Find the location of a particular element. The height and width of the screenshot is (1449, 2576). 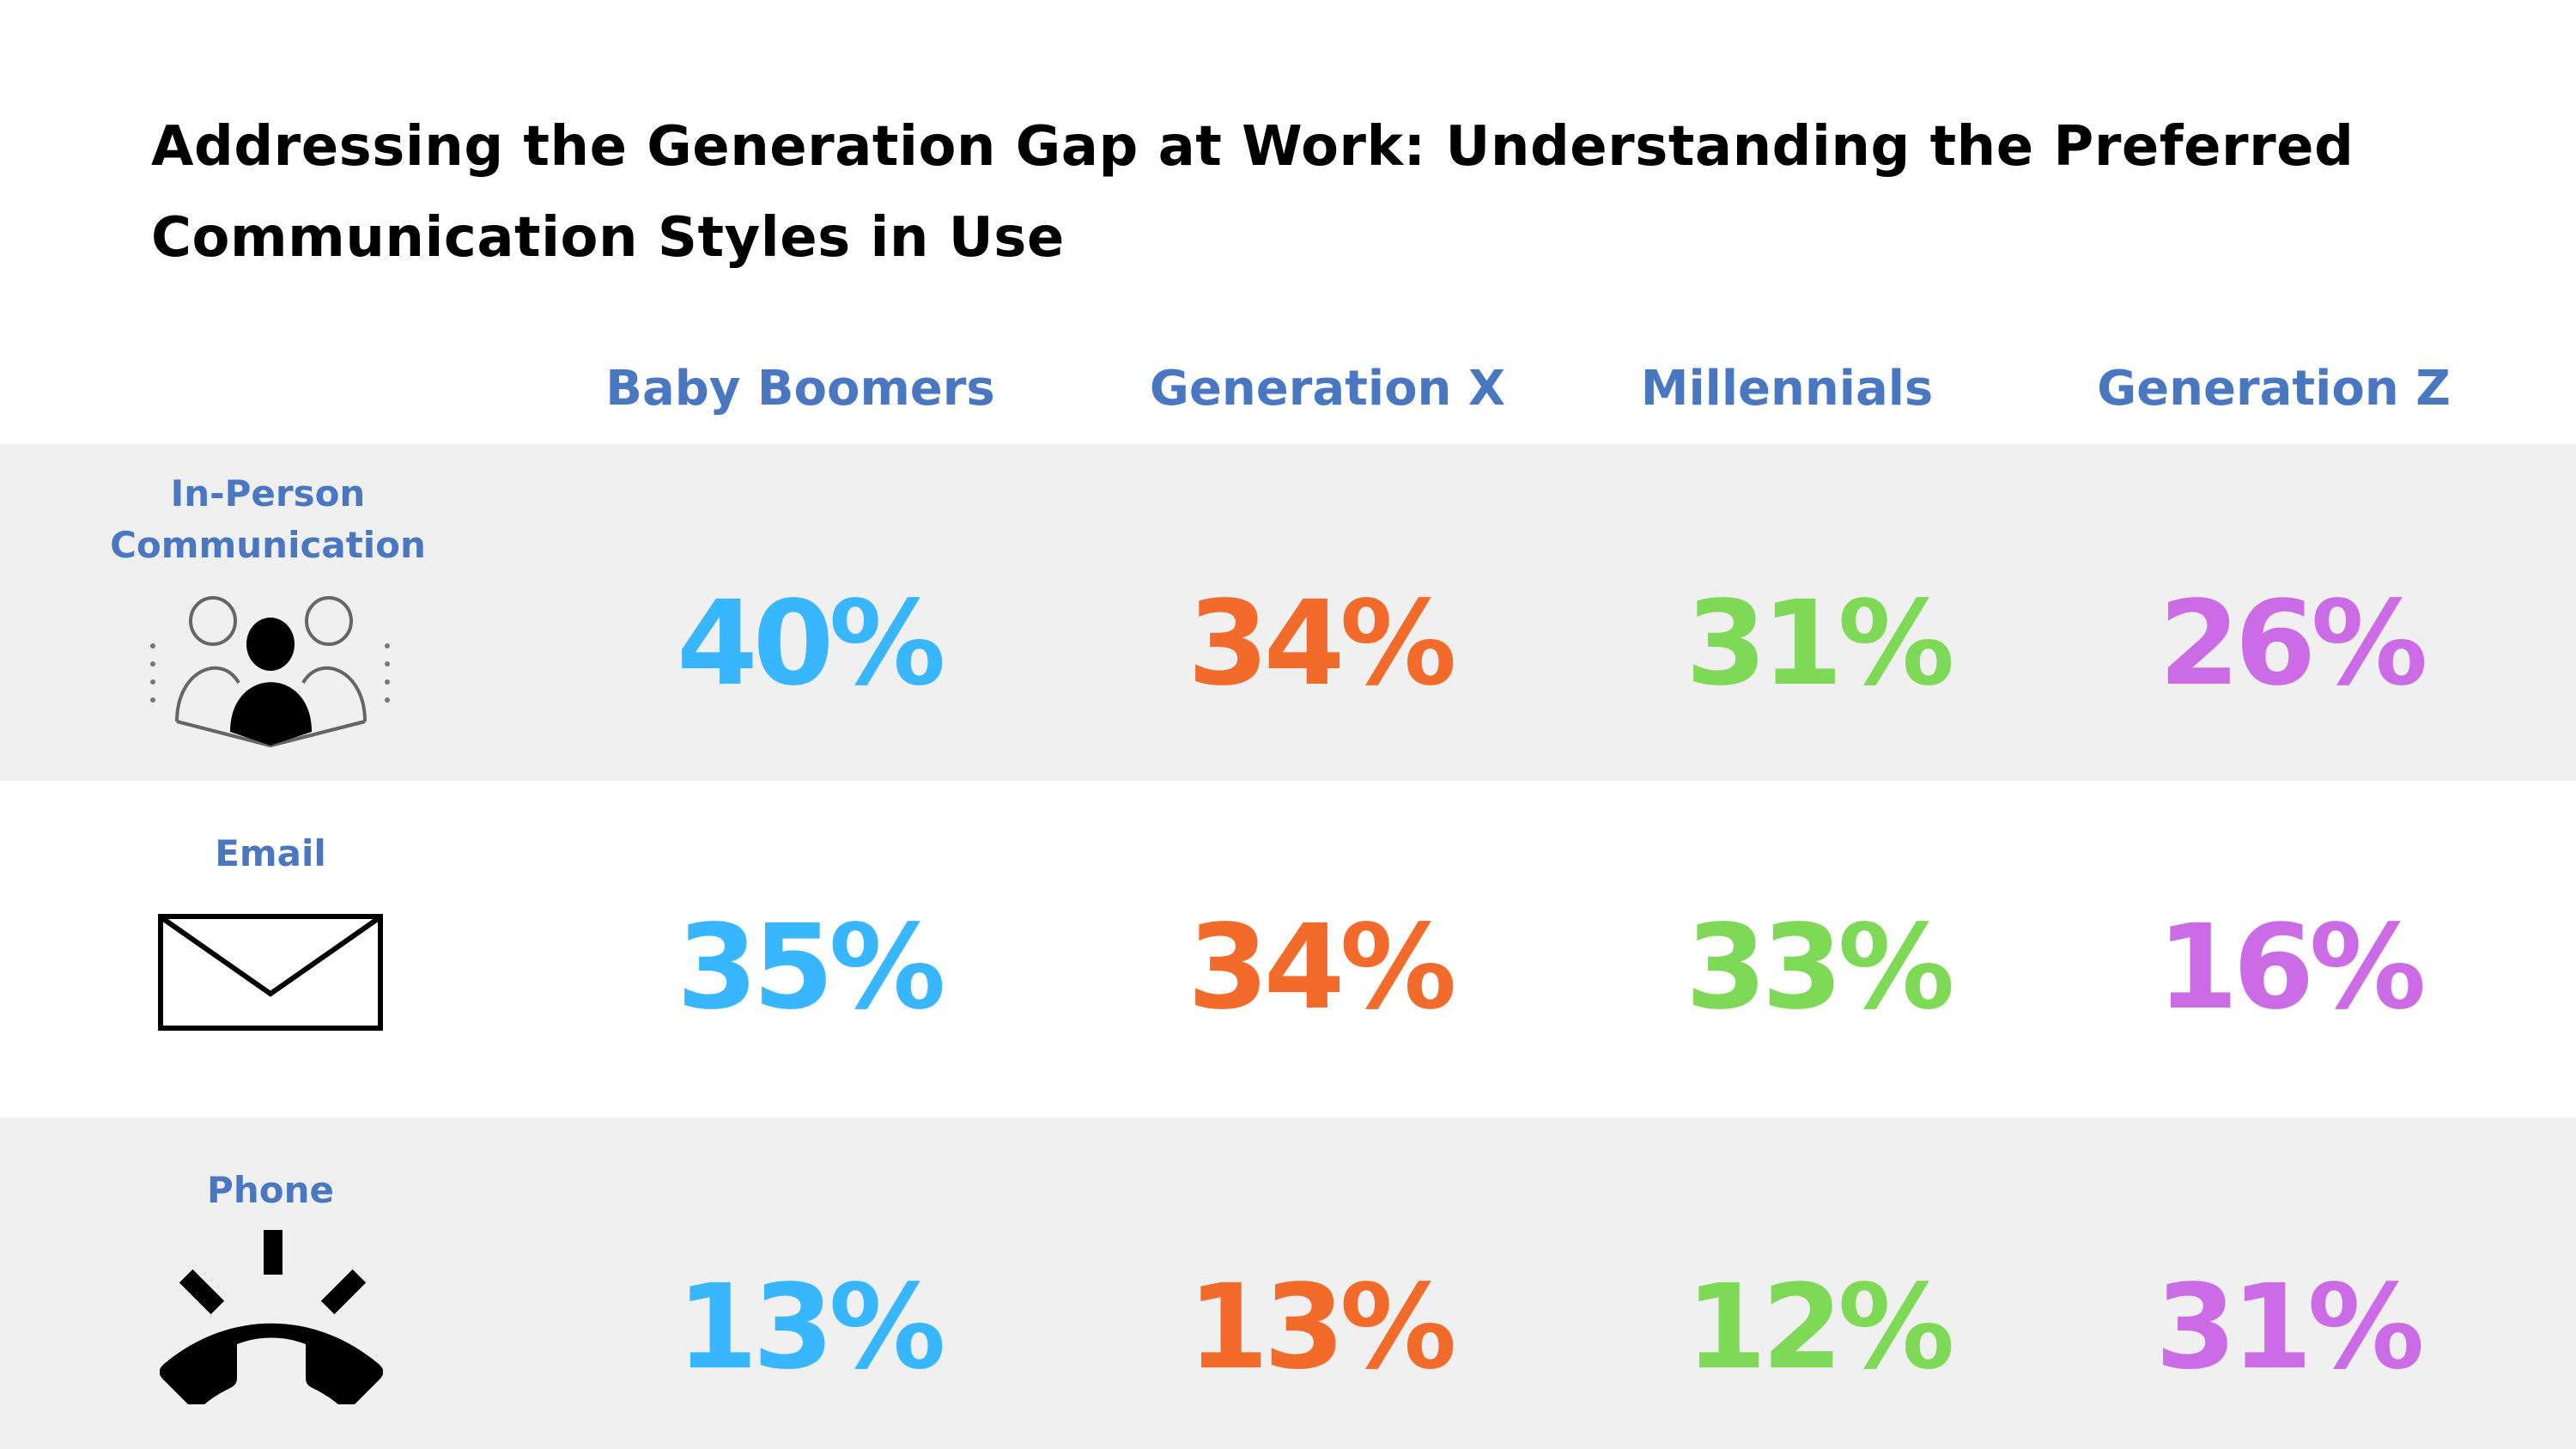

column-header-generation-z: Generation Z is located at coordinates (2274, 389).